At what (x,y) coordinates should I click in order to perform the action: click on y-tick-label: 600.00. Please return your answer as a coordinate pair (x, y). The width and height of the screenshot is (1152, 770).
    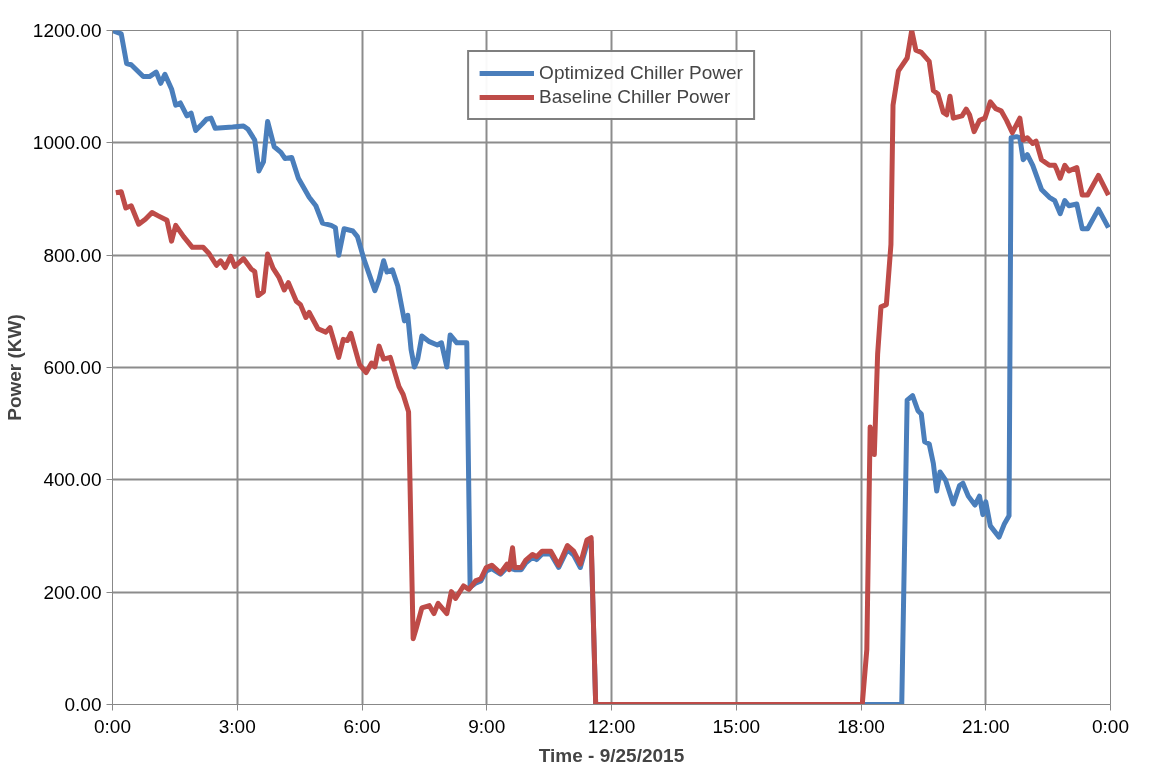
    Looking at the image, I should click on (72, 367).